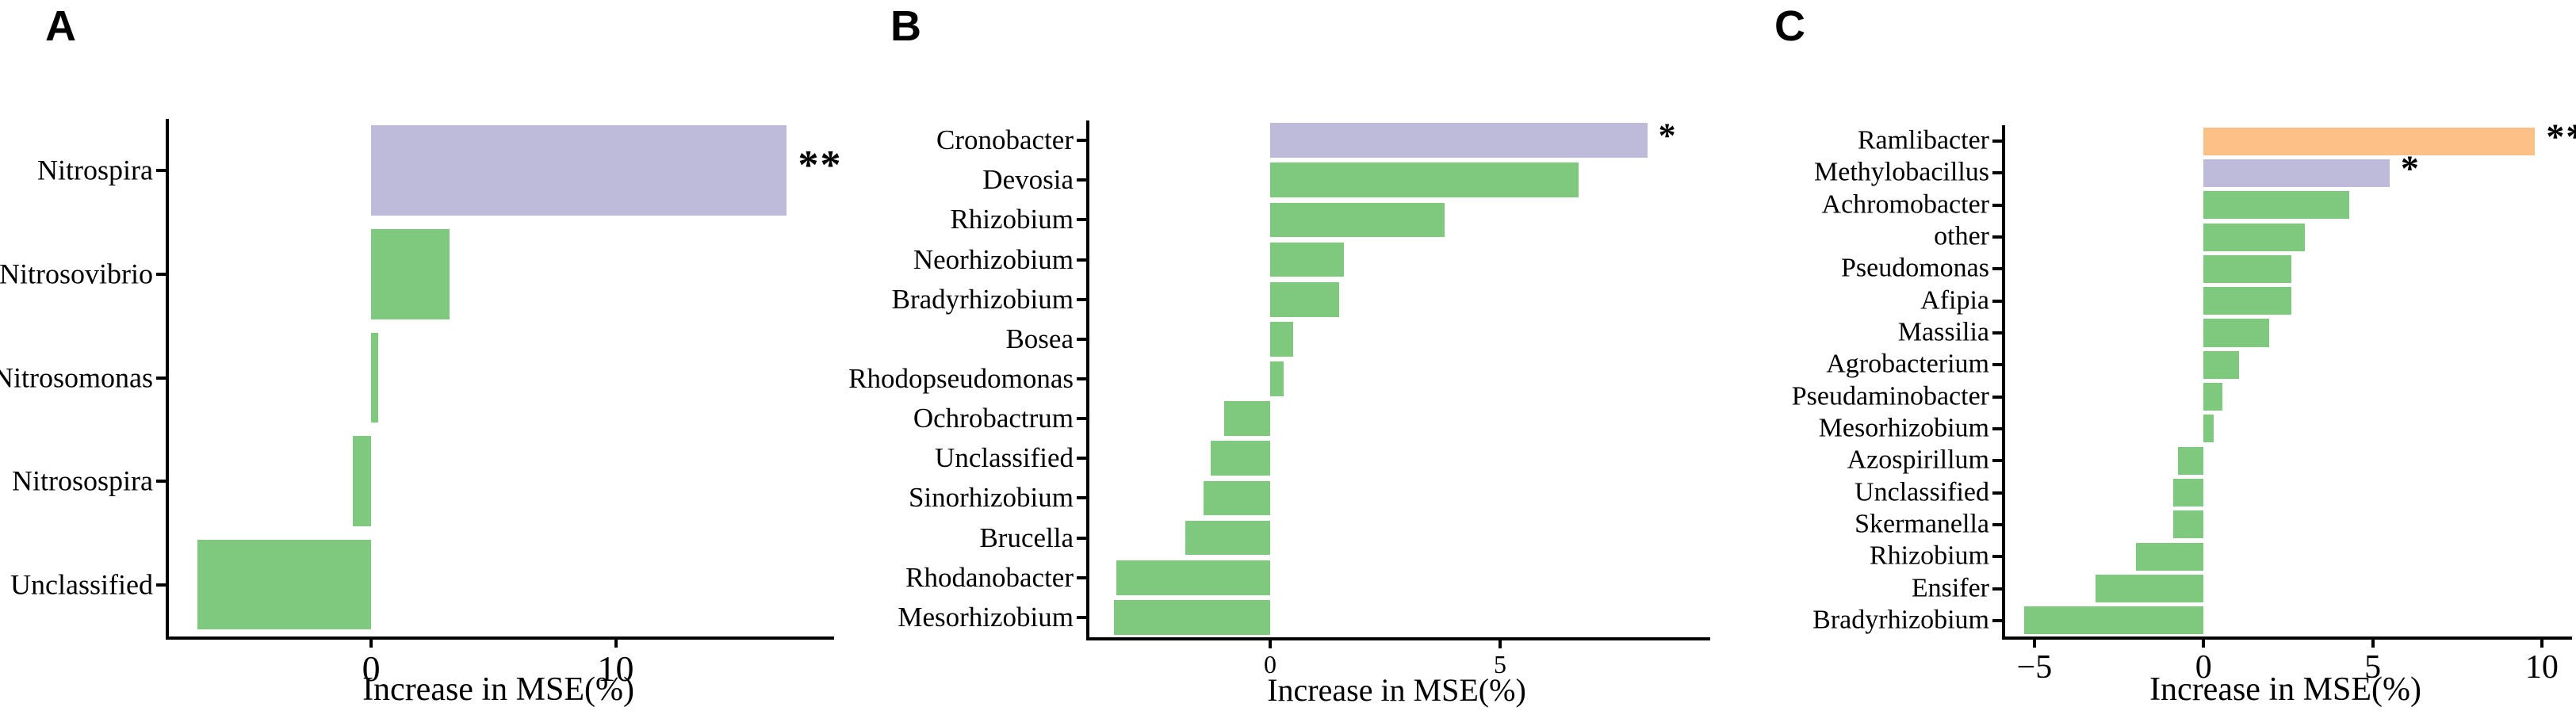  I want to click on y-axis-label: Neorhizobium, so click(993, 259).